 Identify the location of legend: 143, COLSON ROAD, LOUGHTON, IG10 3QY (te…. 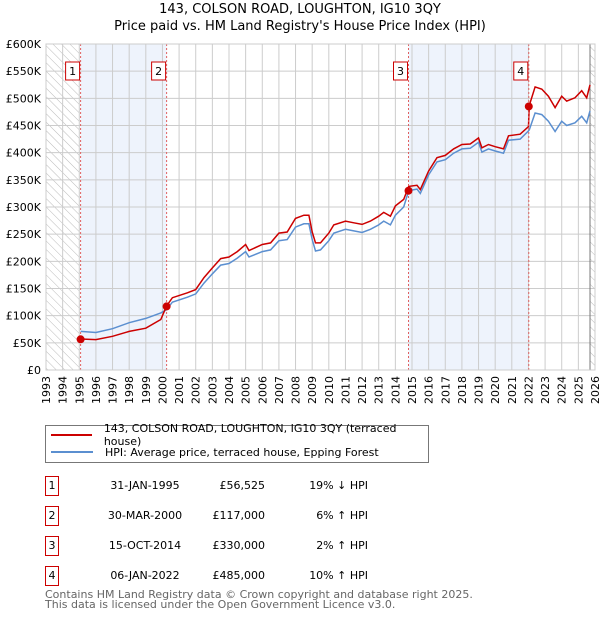
(237, 442).